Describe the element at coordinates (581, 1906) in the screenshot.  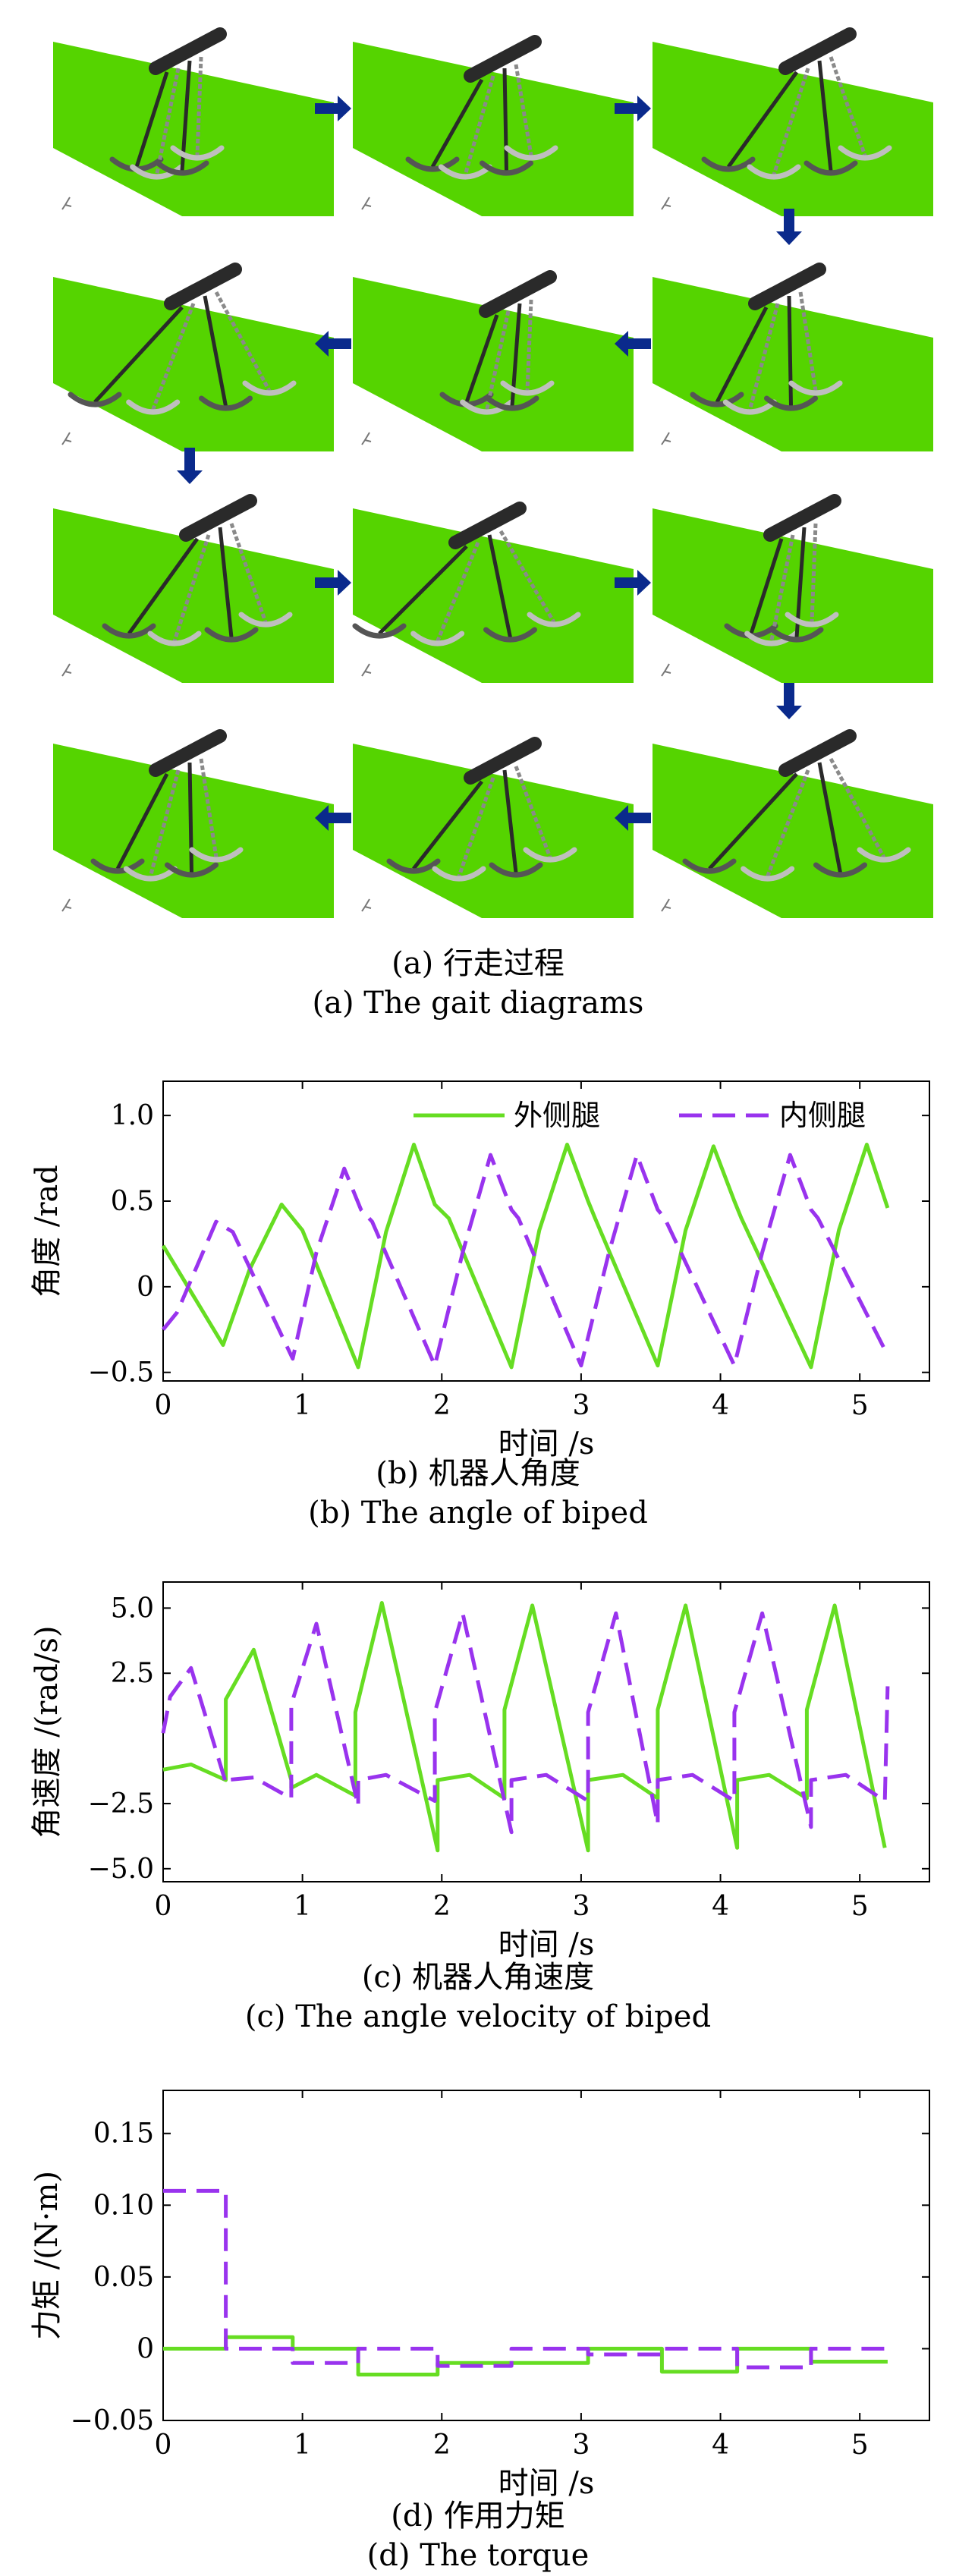
I see `x-tick-label: 3` at that location.